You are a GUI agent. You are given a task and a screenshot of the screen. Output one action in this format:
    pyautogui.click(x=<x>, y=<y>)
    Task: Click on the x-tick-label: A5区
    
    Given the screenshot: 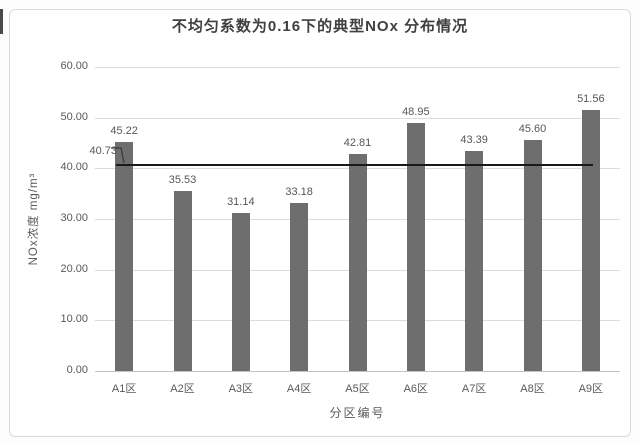 What is the action you would take?
    pyautogui.click(x=357, y=389)
    